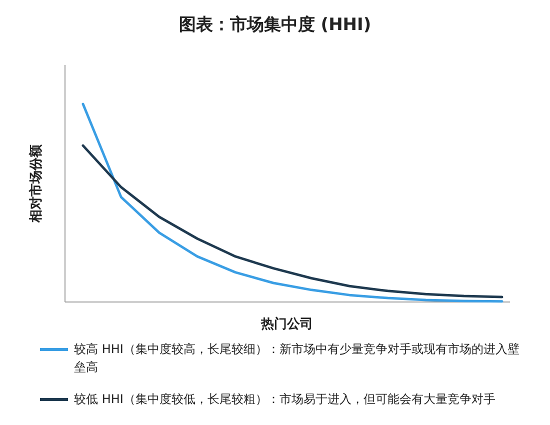 This screenshot has width=550, height=425. Describe the element at coordinates (286, 324) in the screenshot. I see `x-axis-title: 热门公司` at that location.